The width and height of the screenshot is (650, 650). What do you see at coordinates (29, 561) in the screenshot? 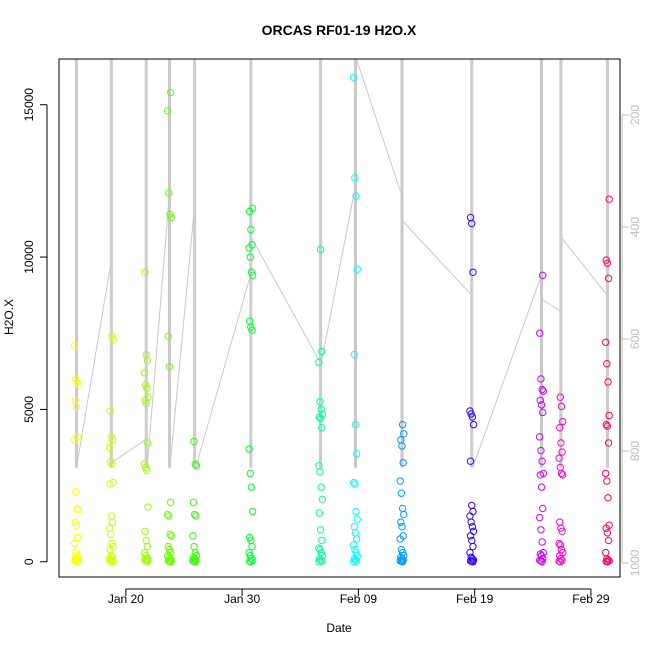
I see `y-tick-label: 0` at bounding box center [29, 561].